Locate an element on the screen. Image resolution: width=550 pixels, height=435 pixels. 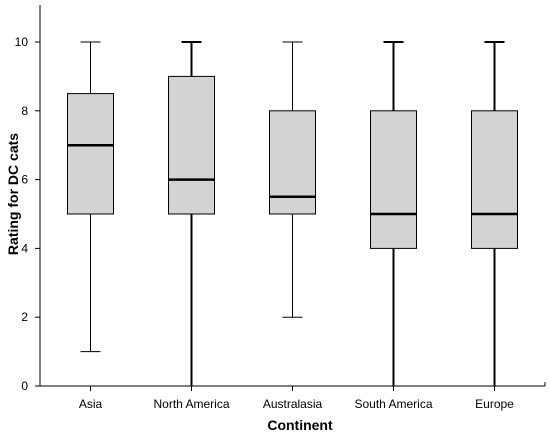
x-tick-label: North America is located at coordinates (191, 404).